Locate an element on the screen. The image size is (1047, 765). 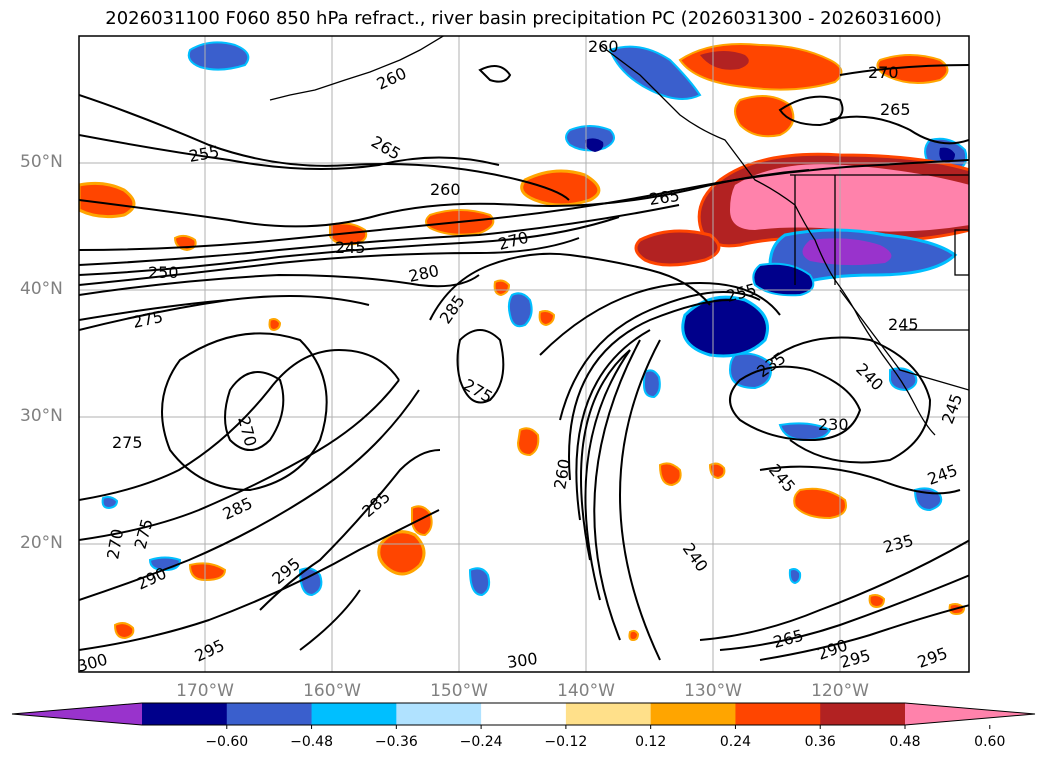
contour-label: 275 is located at coordinates (127, 442).